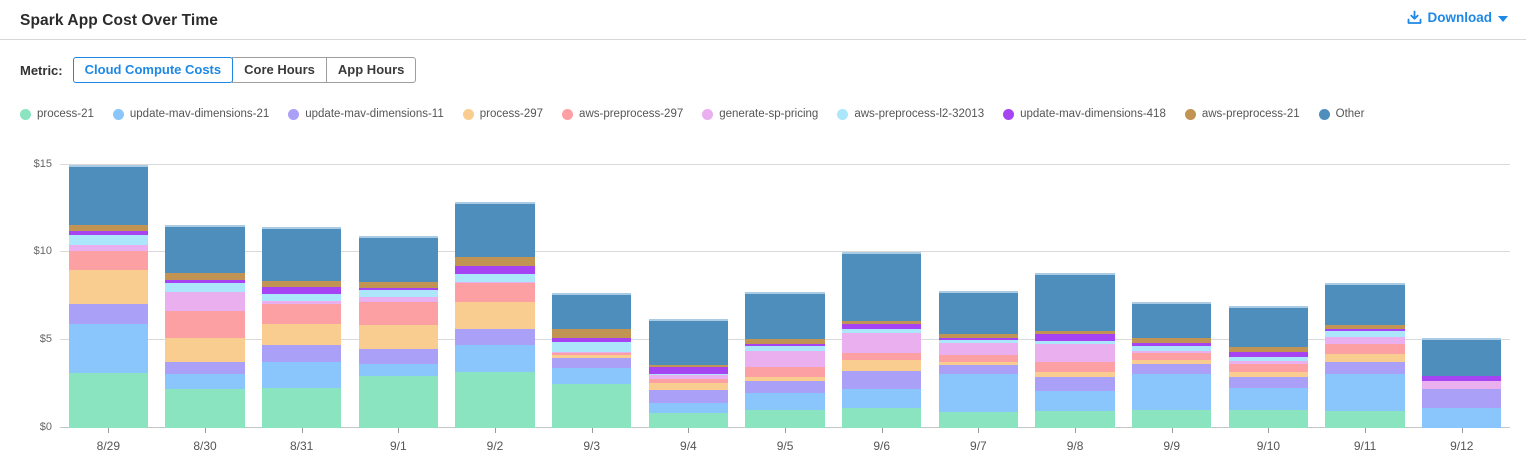 The image size is (1526, 461). Describe the element at coordinates (45, 427) in the screenshot. I see `y-tick-label: $0` at that location.